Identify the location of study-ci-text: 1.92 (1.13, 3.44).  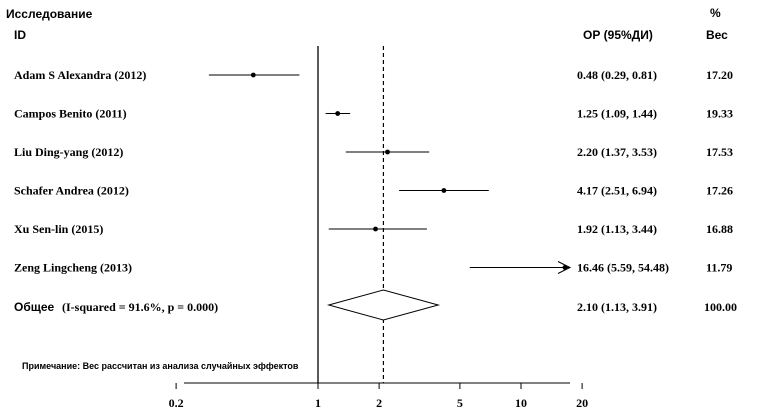
(617, 229).